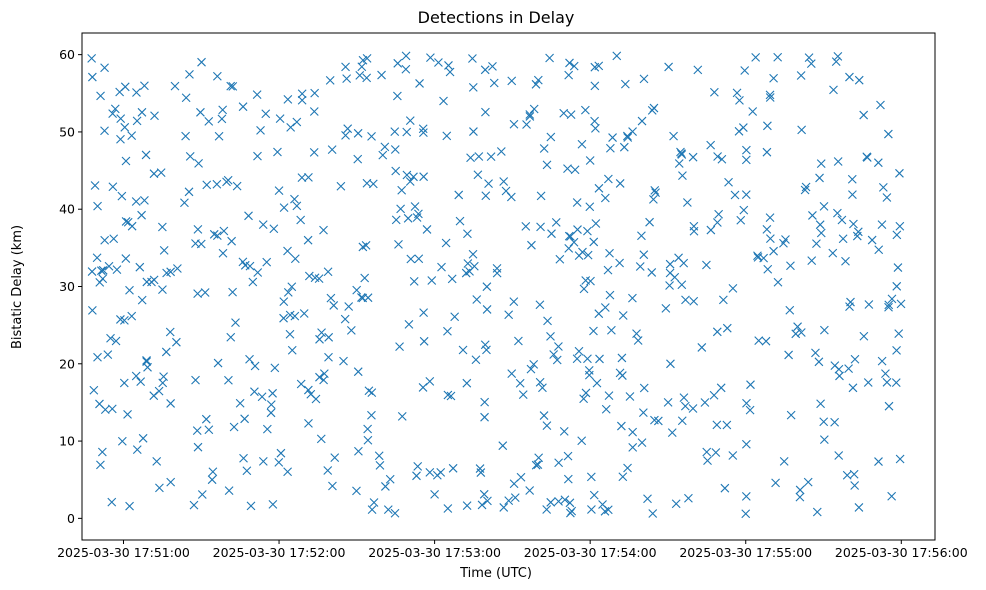 The image size is (986, 590). What do you see at coordinates (496, 17) in the screenshot?
I see `chart-title: Detections in Delay` at bounding box center [496, 17].